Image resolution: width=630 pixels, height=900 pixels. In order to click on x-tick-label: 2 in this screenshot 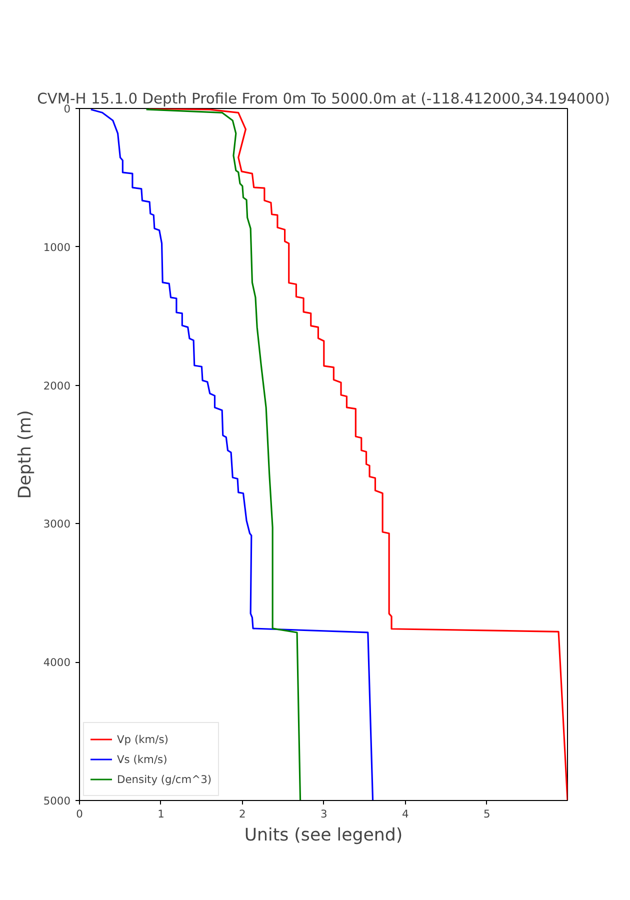, I will do `click(242, 814)`.